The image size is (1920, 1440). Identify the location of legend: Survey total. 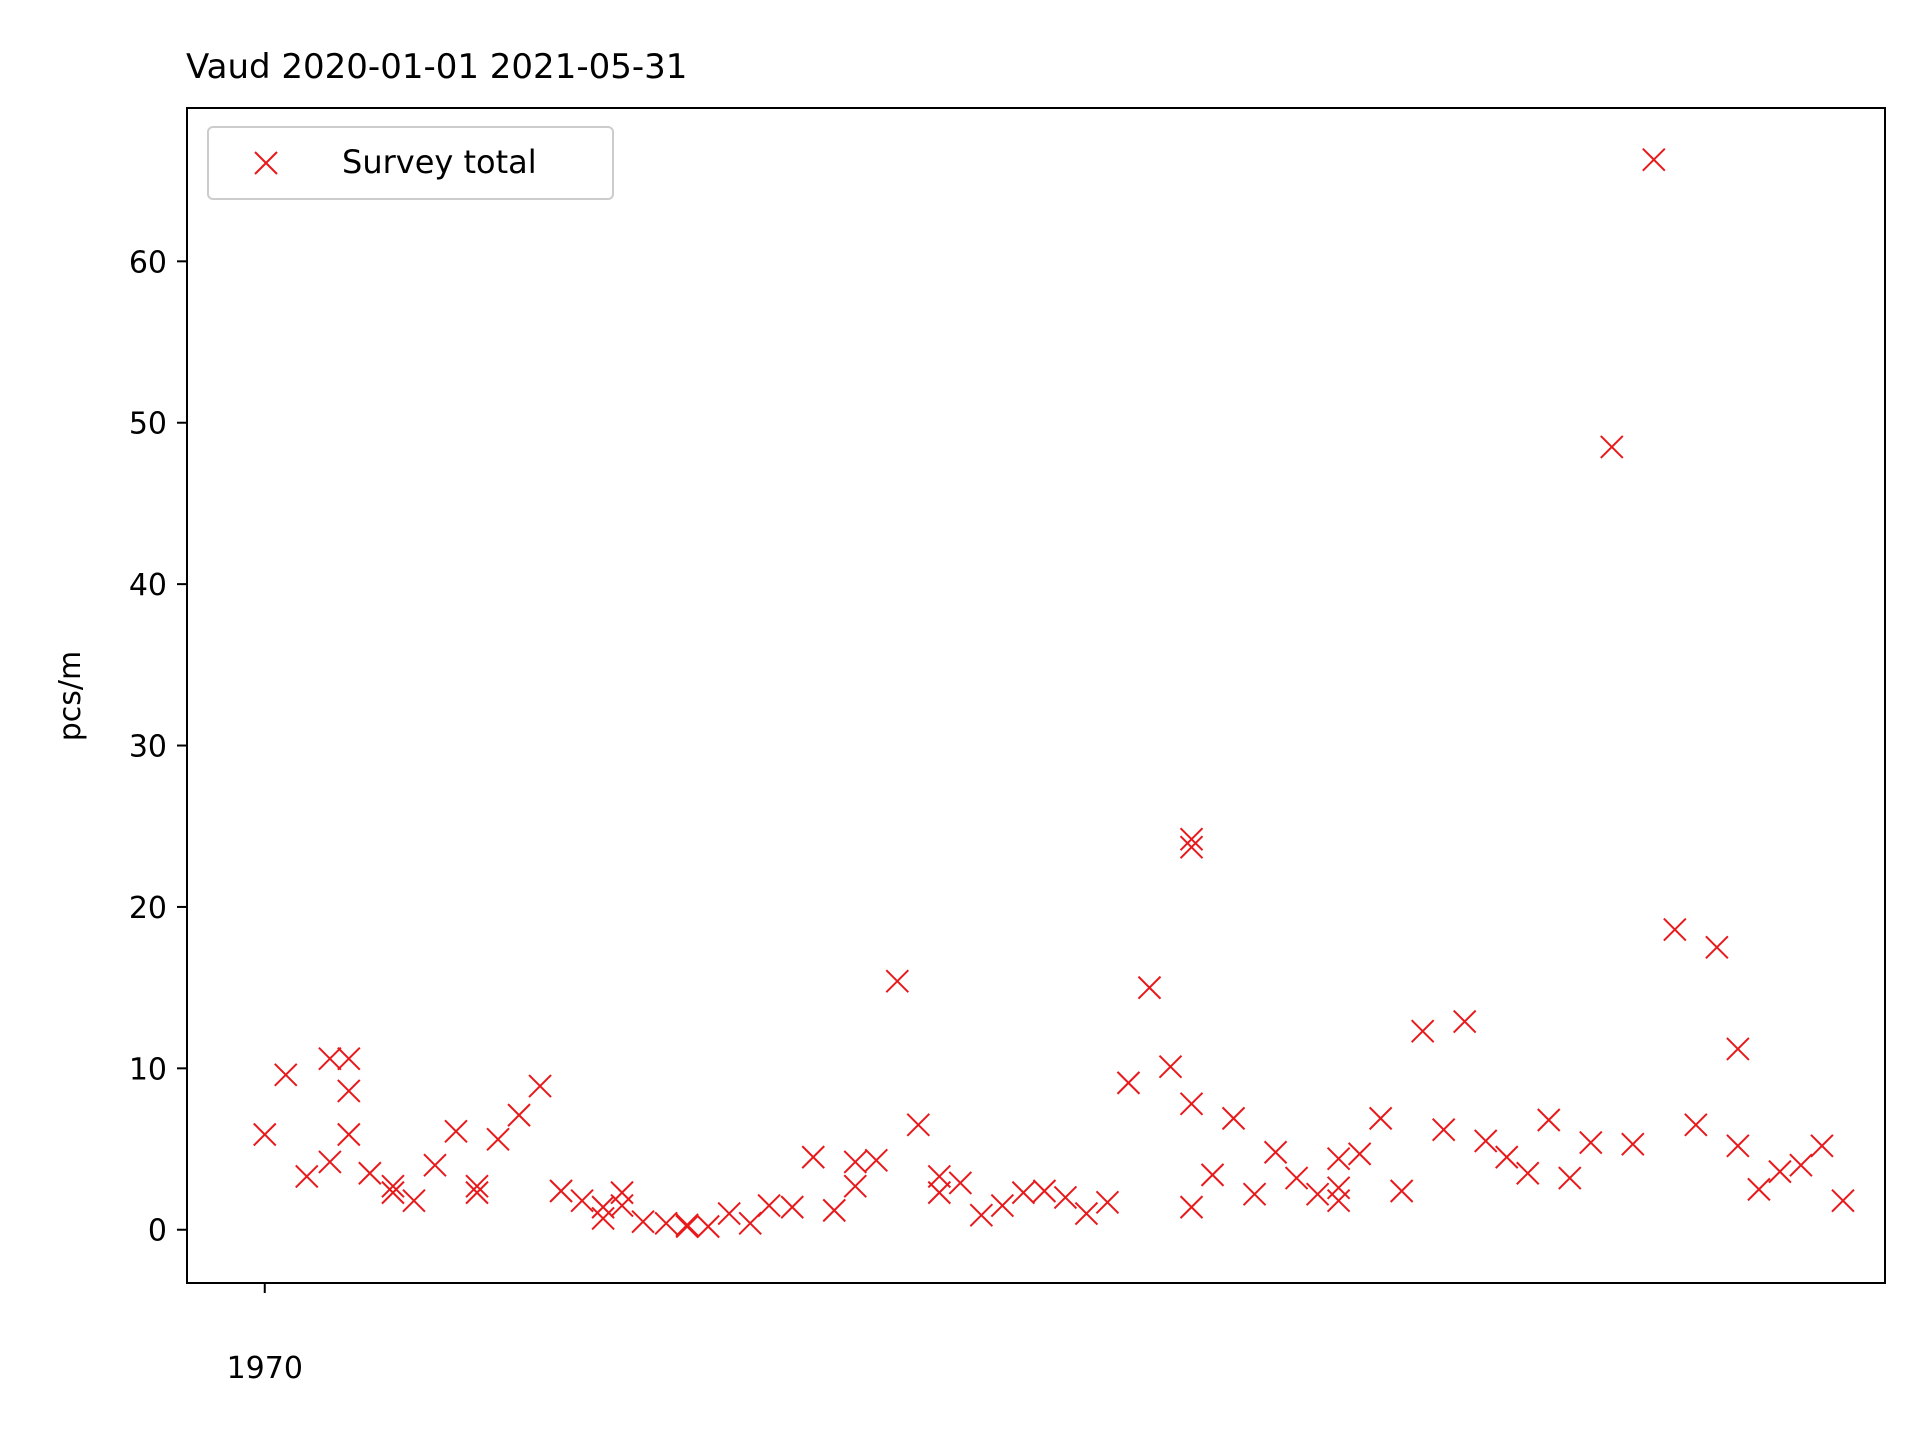
(410, 163).